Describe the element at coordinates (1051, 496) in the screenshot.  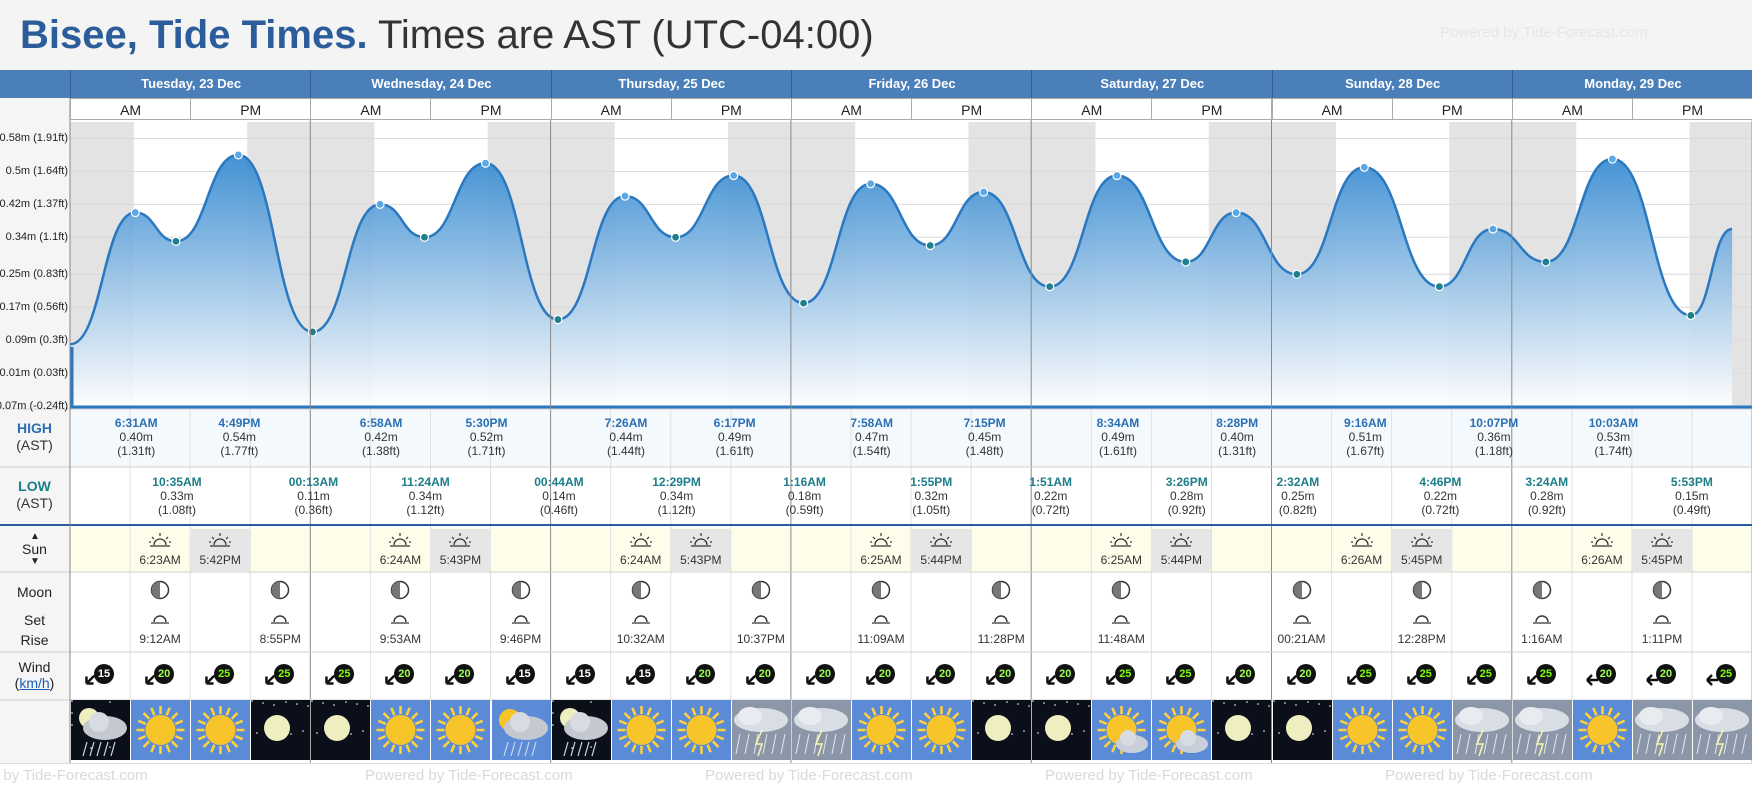
I see `low-tide-cell: 1:51AM 0.22m (0.72ft)` at that location.